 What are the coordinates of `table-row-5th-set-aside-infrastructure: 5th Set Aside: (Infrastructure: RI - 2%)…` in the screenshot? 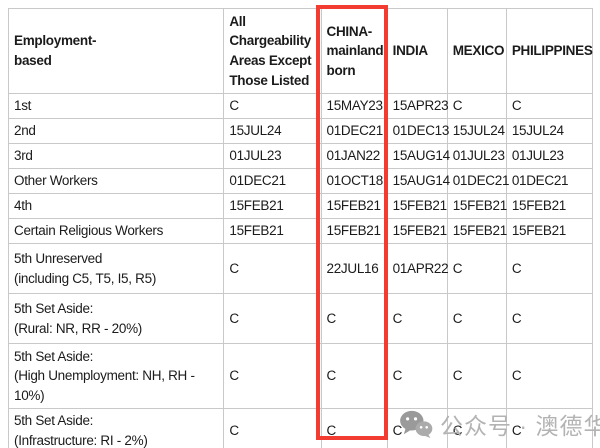 It's located at (300, 427).